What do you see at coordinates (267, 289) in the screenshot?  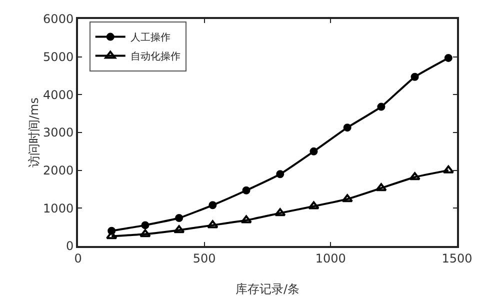 I see `x-axis-title: 库存记录/条` at bounding box center [267, 289].